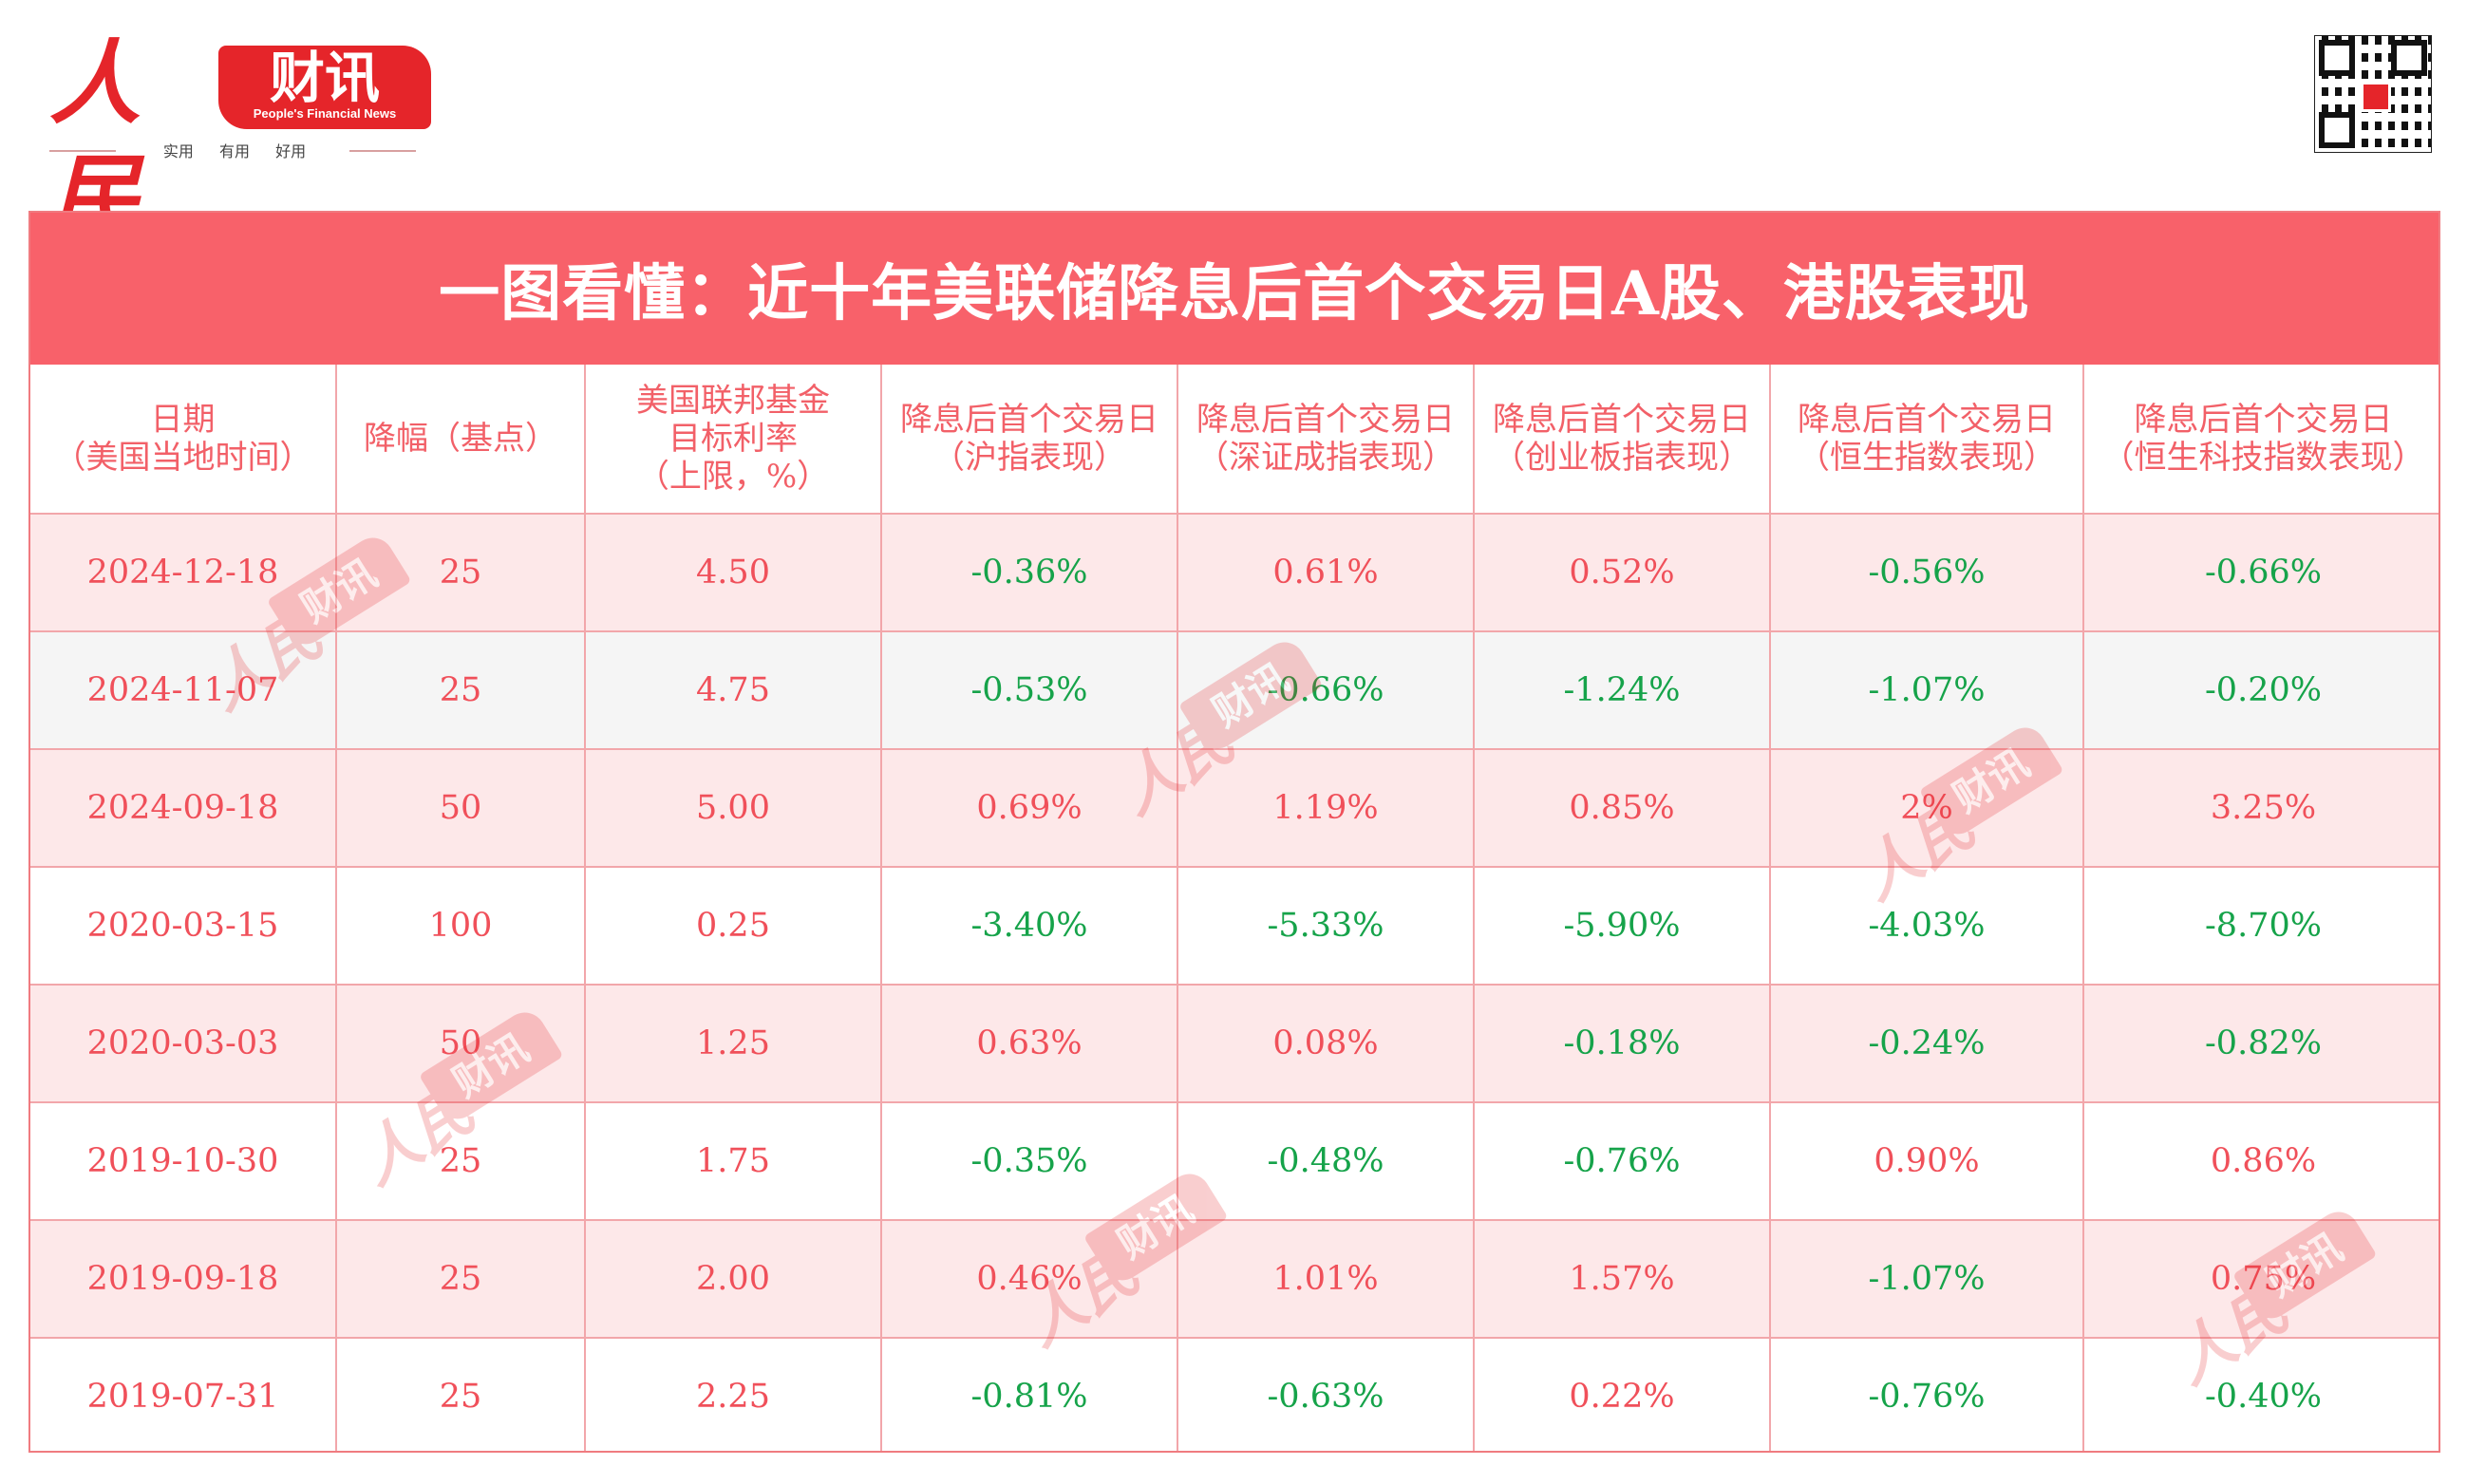  Describe the element at coordinates (183, 1280) in the screenshot. I see `date-cell: 2019-09-18` at that location.